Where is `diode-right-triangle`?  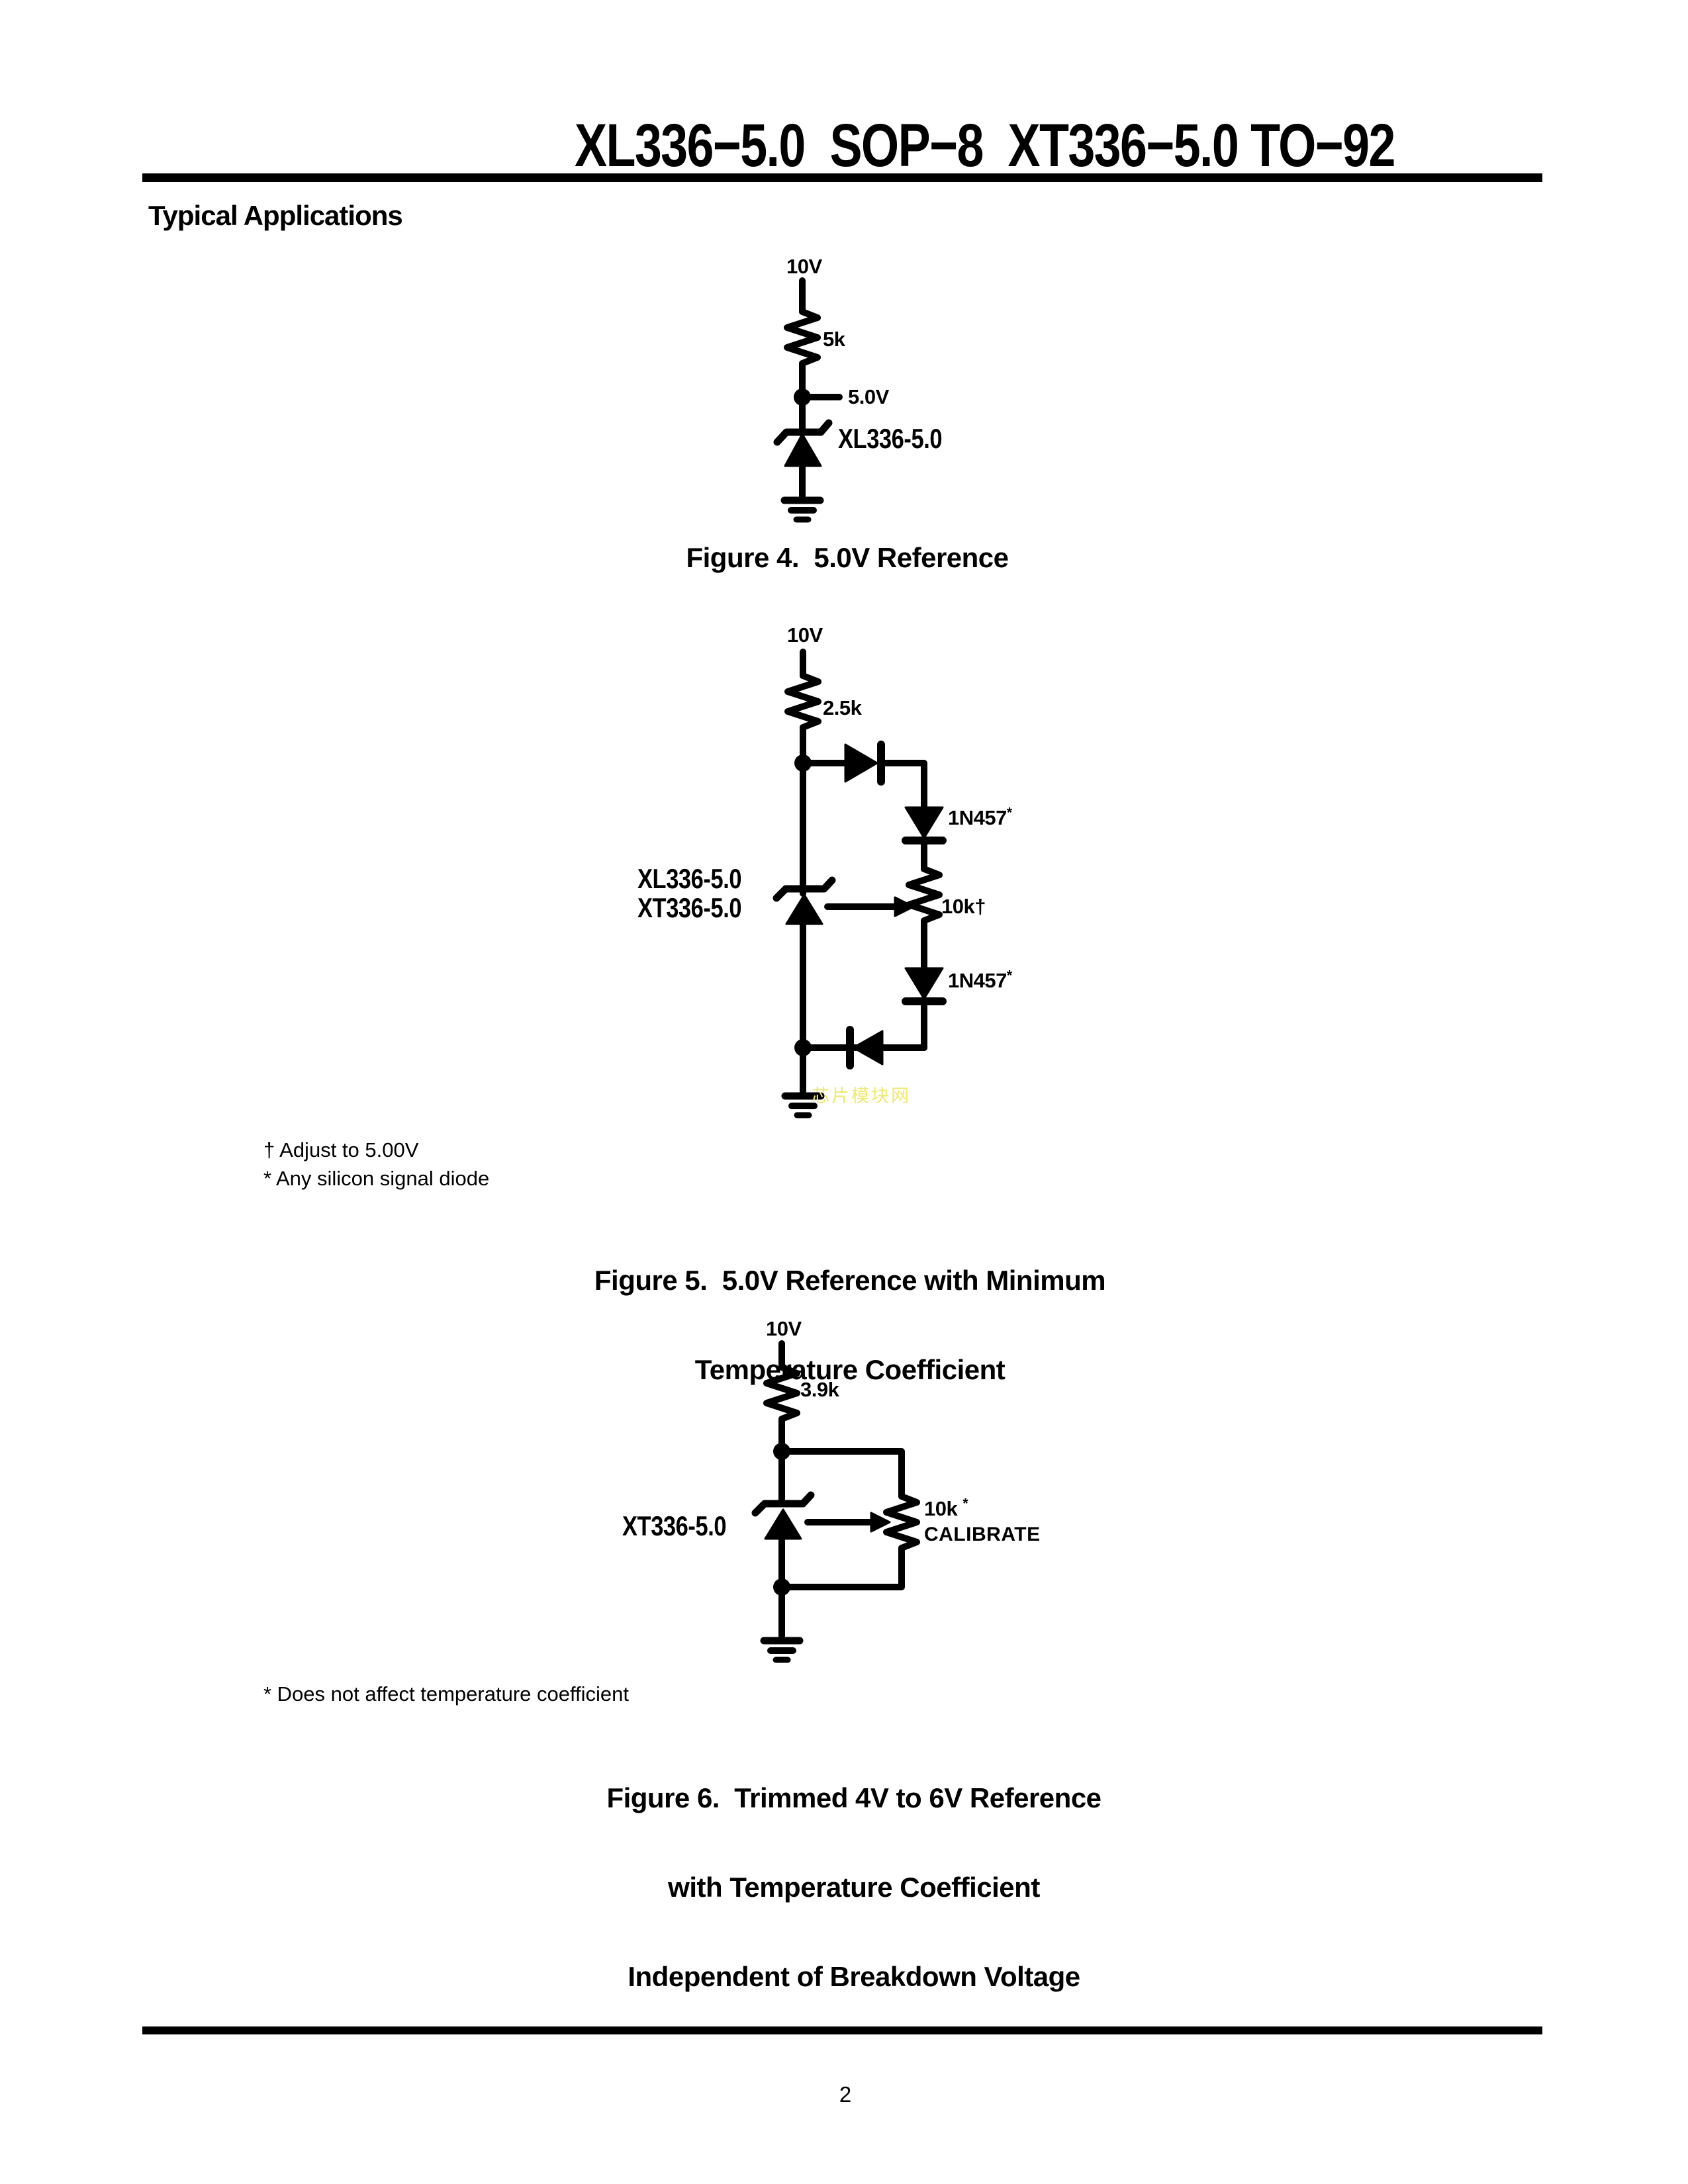
diode-right-triangle is located at coordinates (861, 763).